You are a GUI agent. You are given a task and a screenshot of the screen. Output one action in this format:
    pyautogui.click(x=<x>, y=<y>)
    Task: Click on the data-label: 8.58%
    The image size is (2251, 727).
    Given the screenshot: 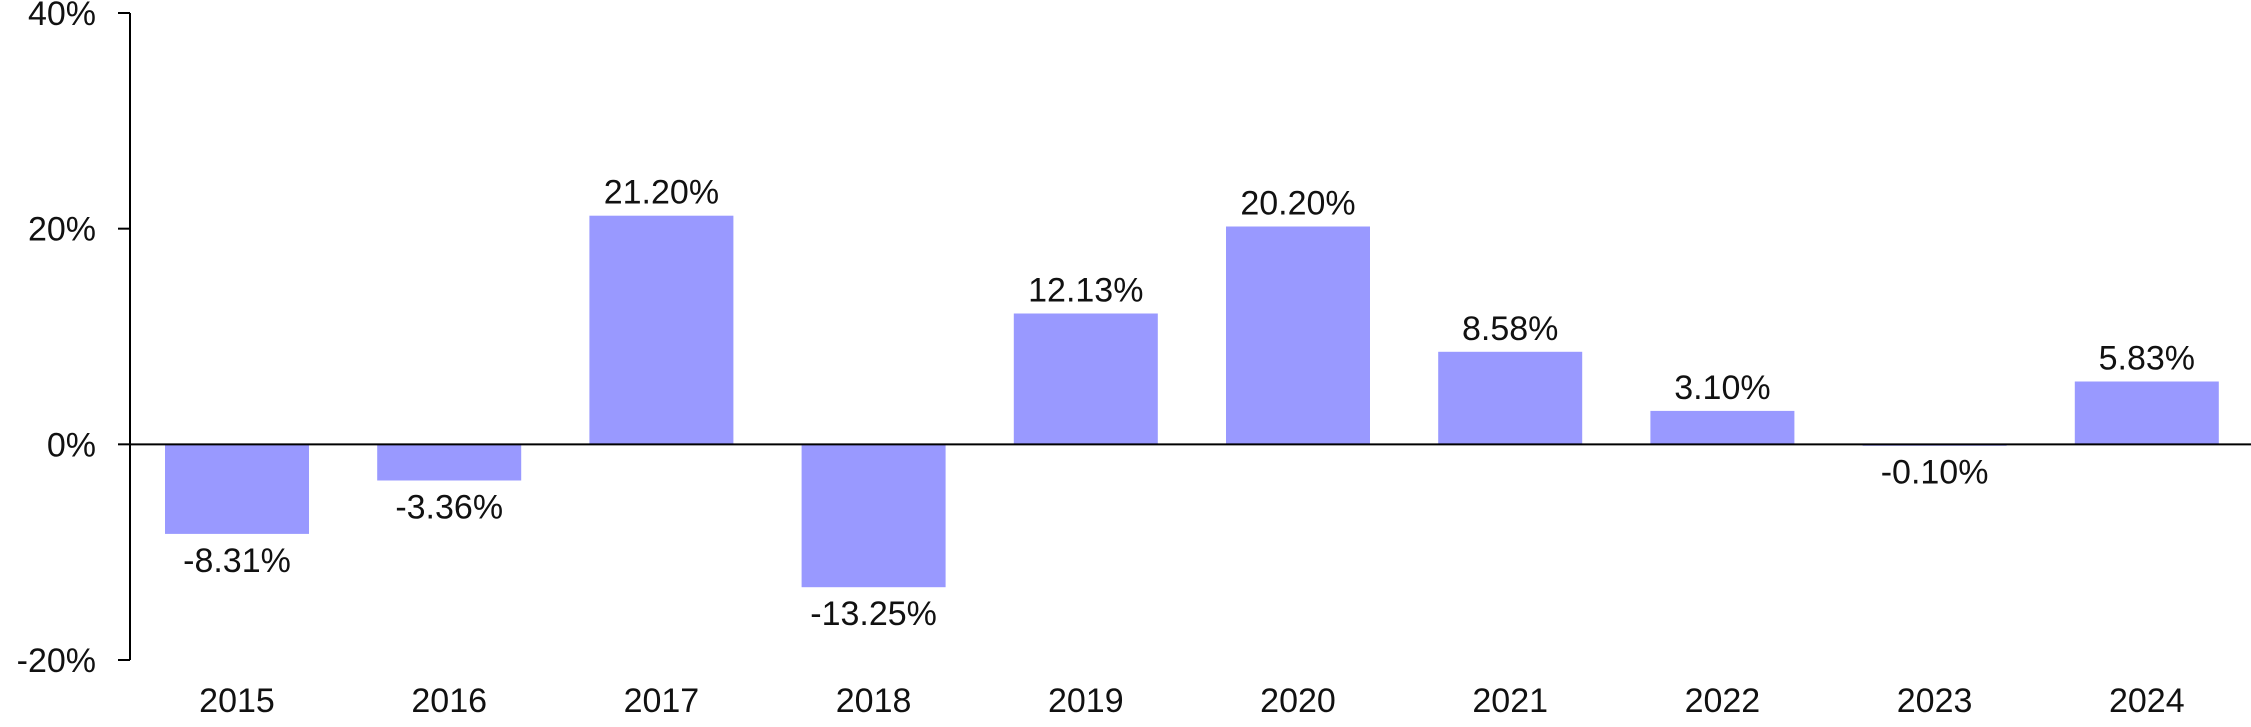 What is the action you would take?
    pyautogui.click(x=1510, y=329)
    